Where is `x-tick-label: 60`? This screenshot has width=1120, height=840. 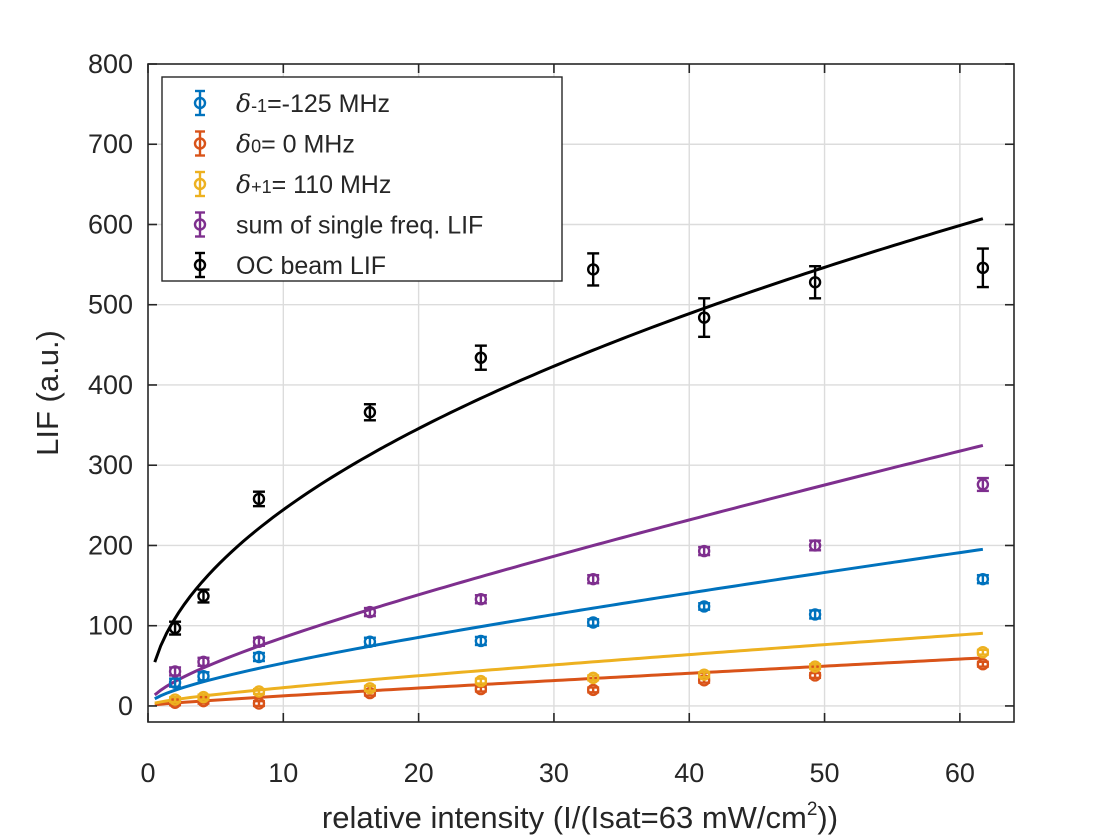 x-tick-label: 60 is located at coordinates (960, 773).